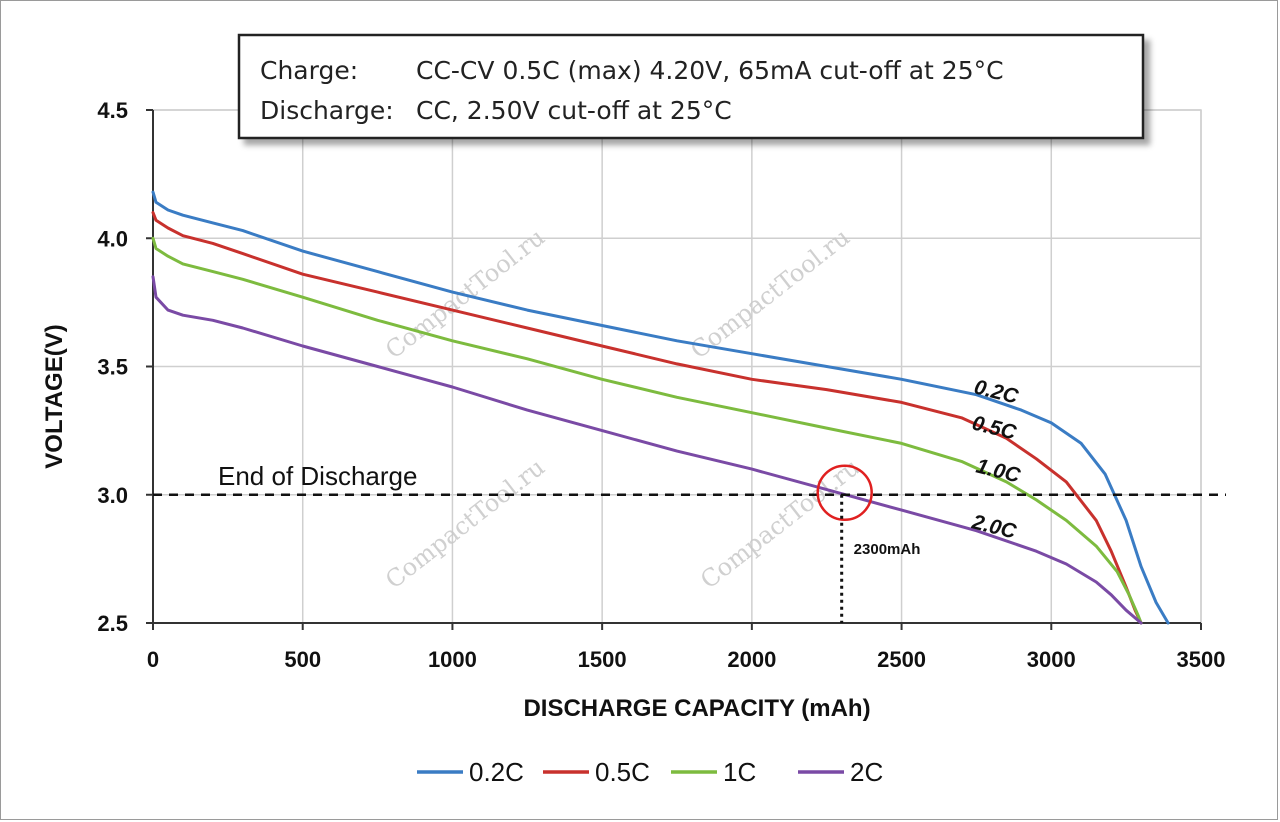  I want to click on marker-circle, so click(844, 492).